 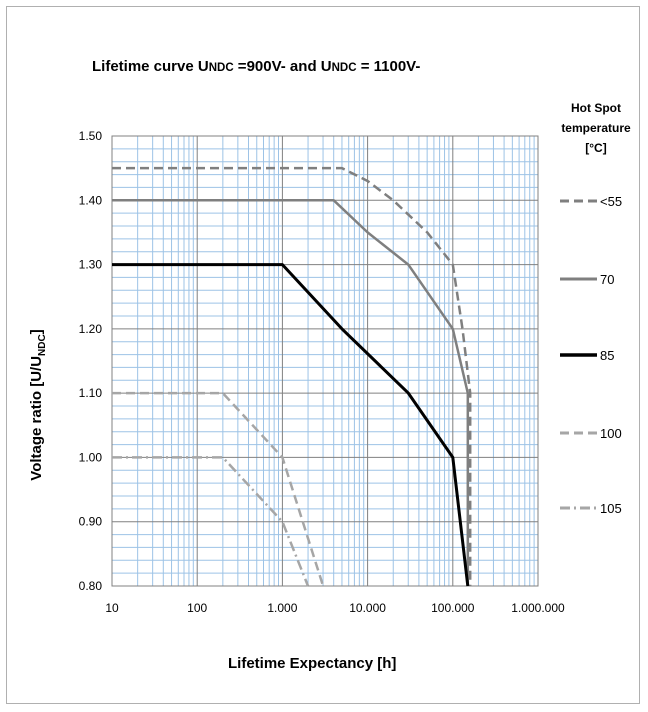 I want to click on x-tick-label: 10, so click(x=112, y=608).